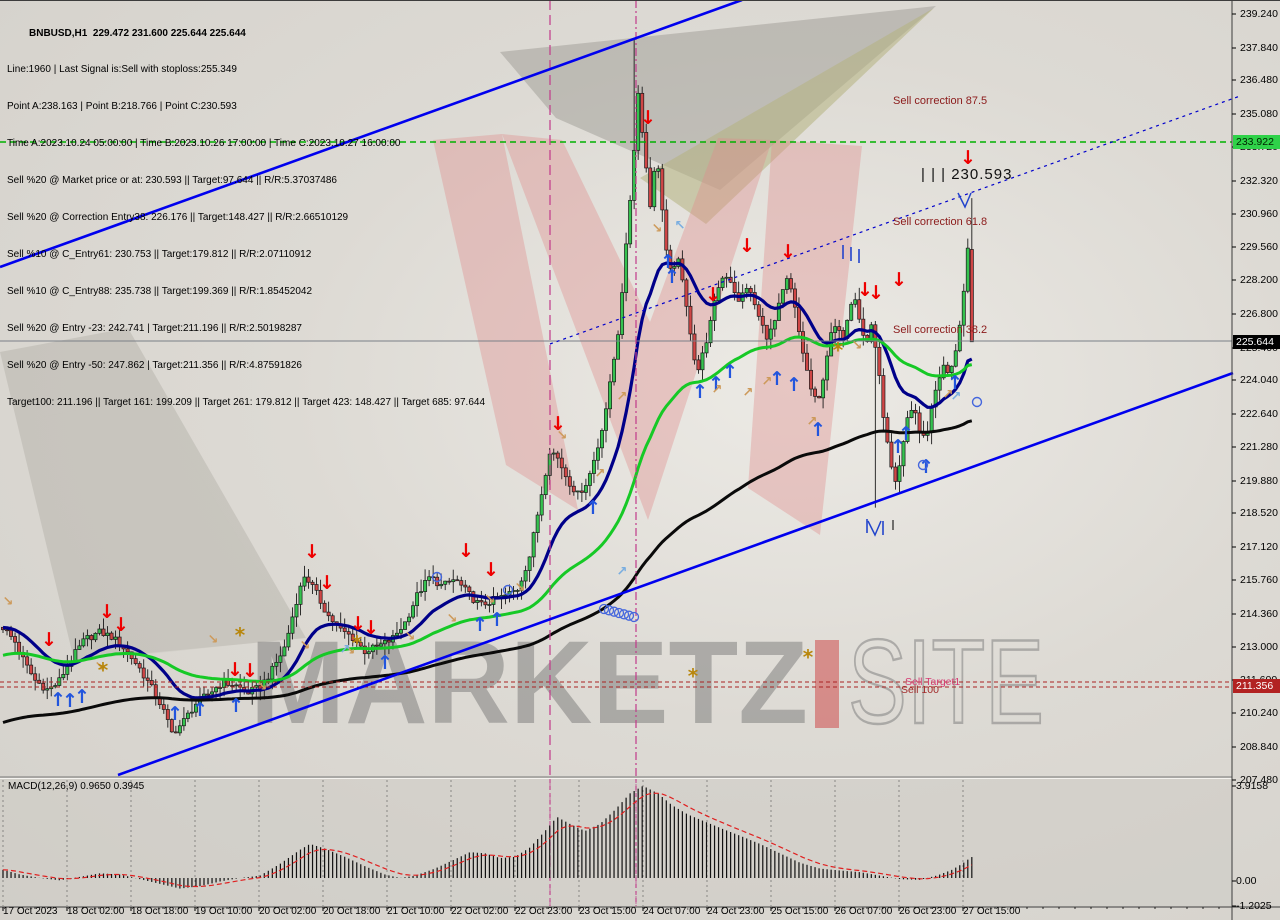 Image resolution: width=1280 pixels, height=920 pixels. What do you see at coordinates (680, 226) in the screenshot?
I see `retrace-arrow-icon: ↖` at bounding box center [680, 226].